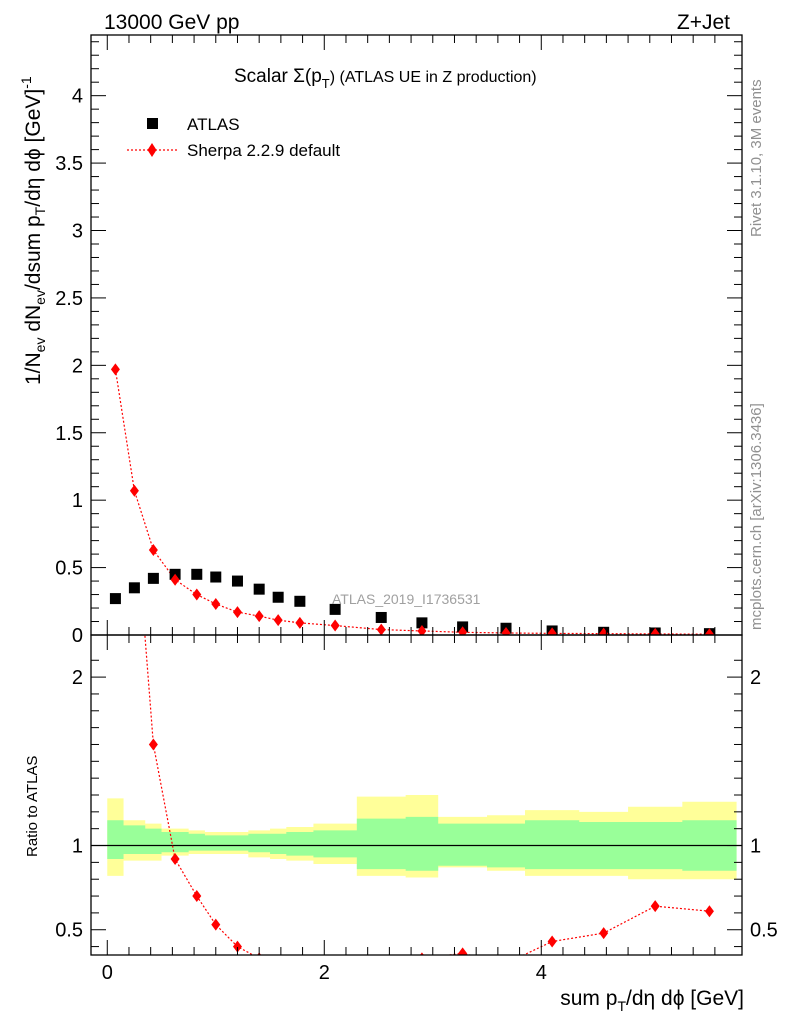 The width and height of the screenshot is (786, 1024). Describe the element at coordinates (77, 97) in the screenshot. I see `main-y-tick-label: 4` at that location.